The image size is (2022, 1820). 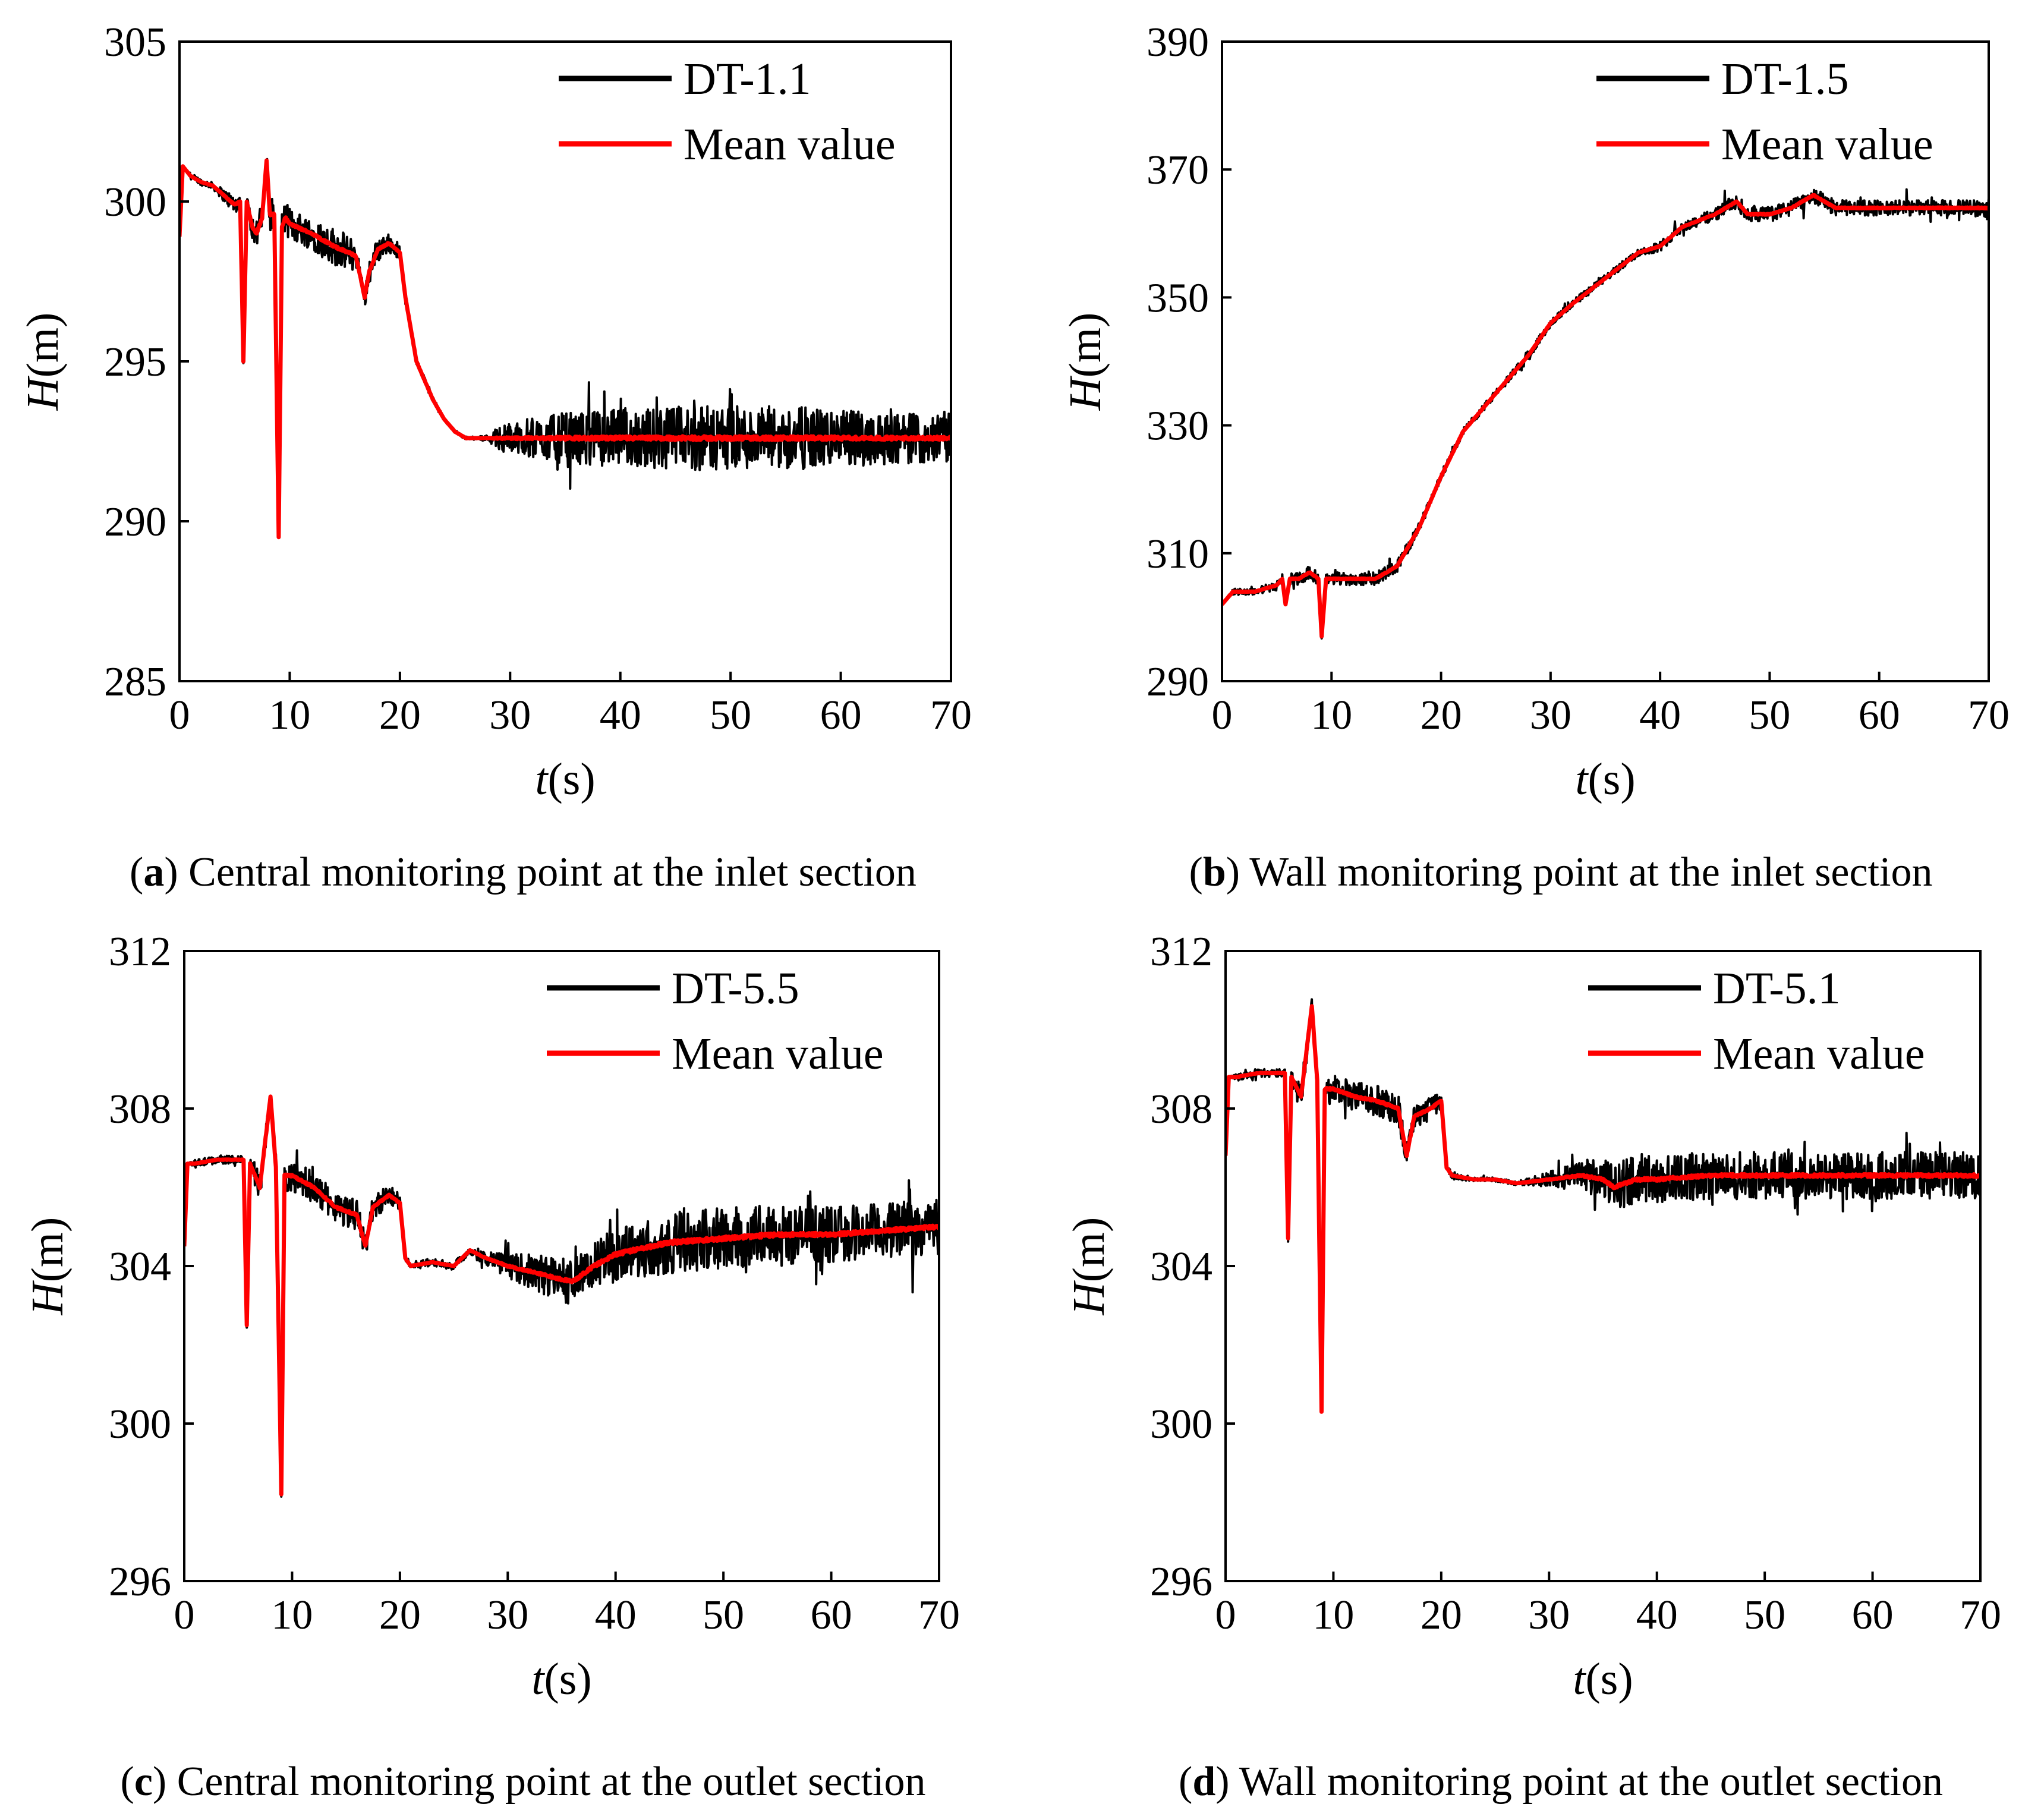 I want to click on legend-label: DT-5.5, so click(x=735, y=988).